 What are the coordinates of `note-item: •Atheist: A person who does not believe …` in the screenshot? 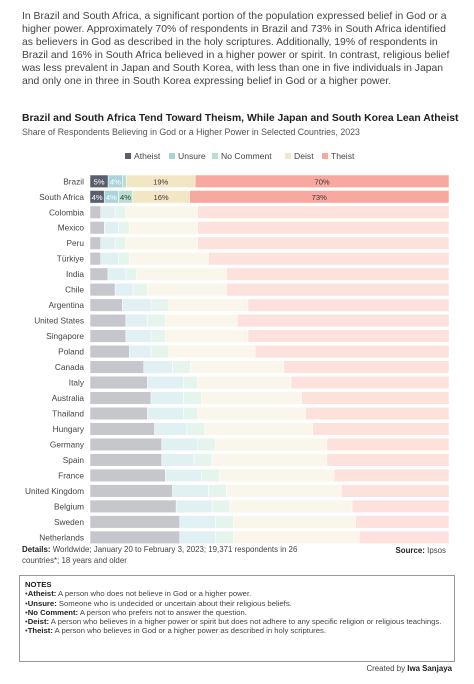 It's located at (138, 594).